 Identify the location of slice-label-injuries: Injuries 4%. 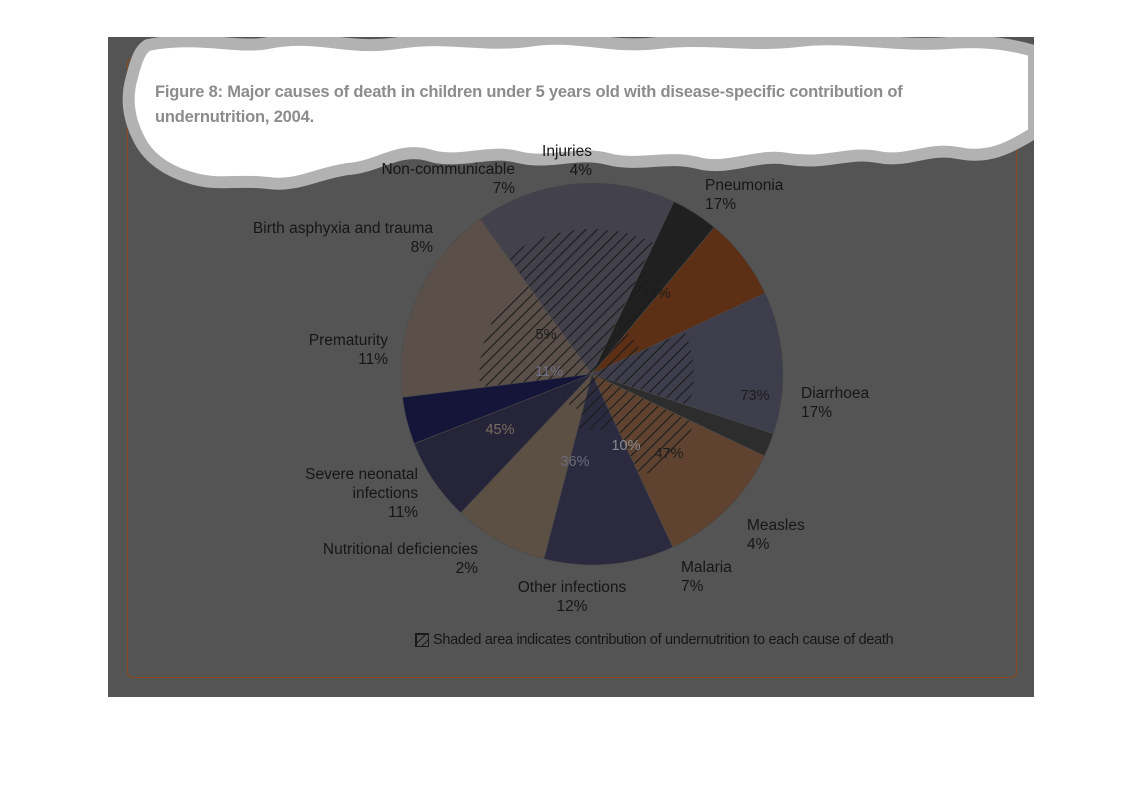
(567, 161).